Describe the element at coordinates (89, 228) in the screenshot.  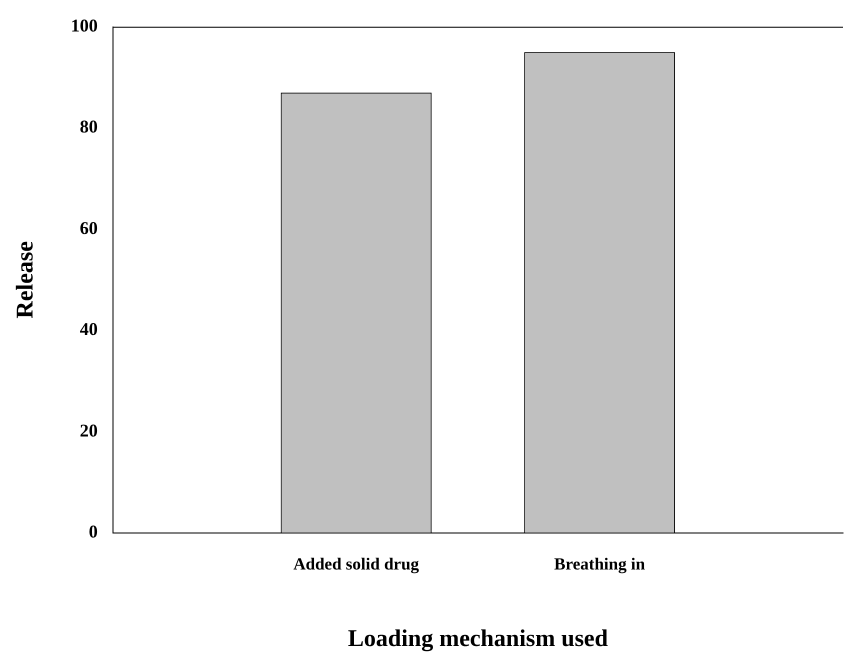
I see `y-tick-label: 60` at that location.